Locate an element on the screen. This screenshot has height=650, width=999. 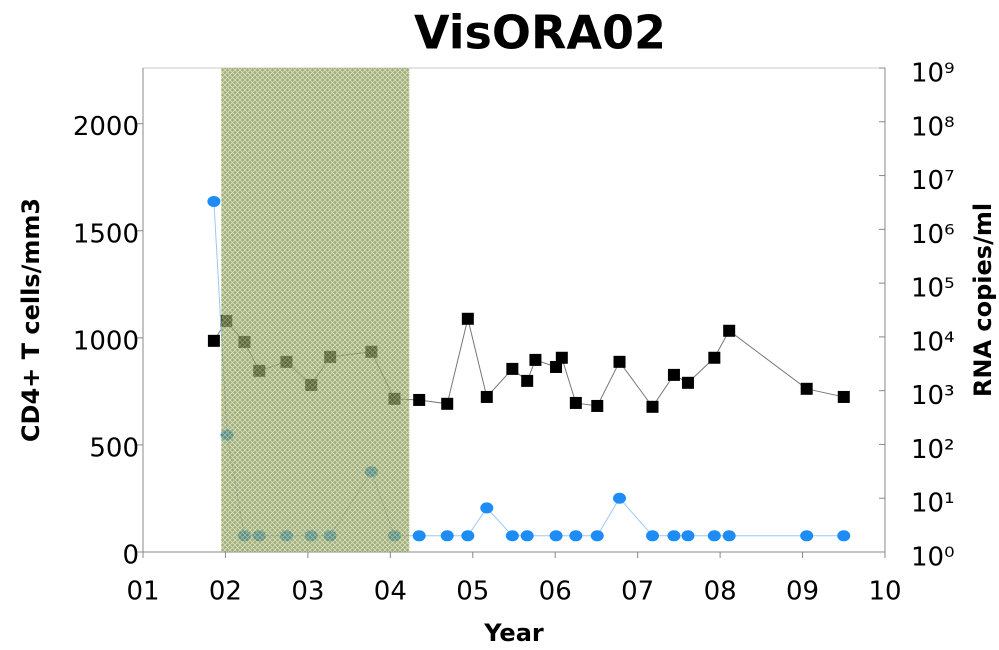
y-tick-label: 1500 is located at coordinates (106, 234).